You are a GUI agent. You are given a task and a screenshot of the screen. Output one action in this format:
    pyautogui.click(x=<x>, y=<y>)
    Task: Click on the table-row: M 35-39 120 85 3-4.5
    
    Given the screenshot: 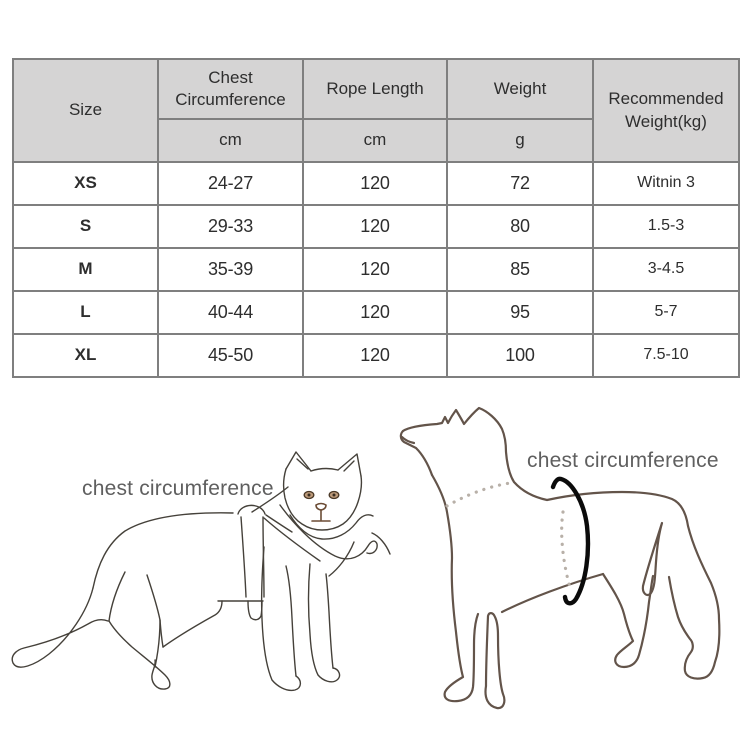 What is the action you would take?
    pyautogui.click(x=376, y=269)
    